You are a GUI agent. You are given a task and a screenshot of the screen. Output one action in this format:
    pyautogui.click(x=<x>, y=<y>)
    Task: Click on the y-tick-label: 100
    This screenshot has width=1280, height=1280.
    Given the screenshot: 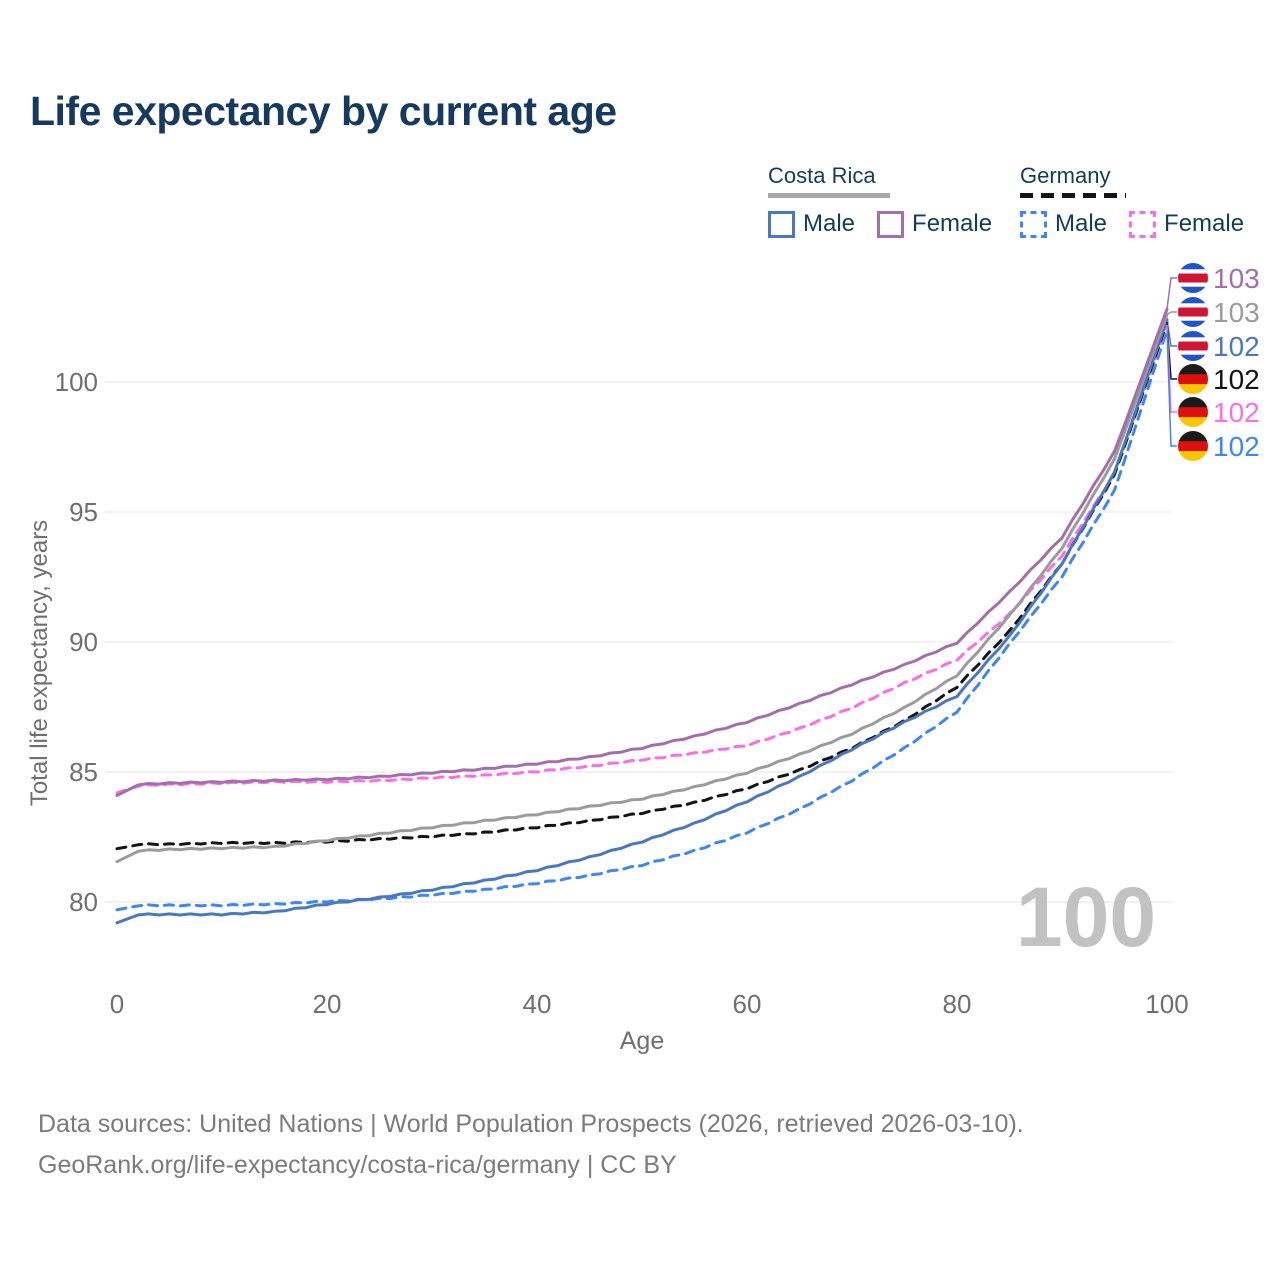 What is the action you would take?
    pyautogui.click(x=76, y=382)
    